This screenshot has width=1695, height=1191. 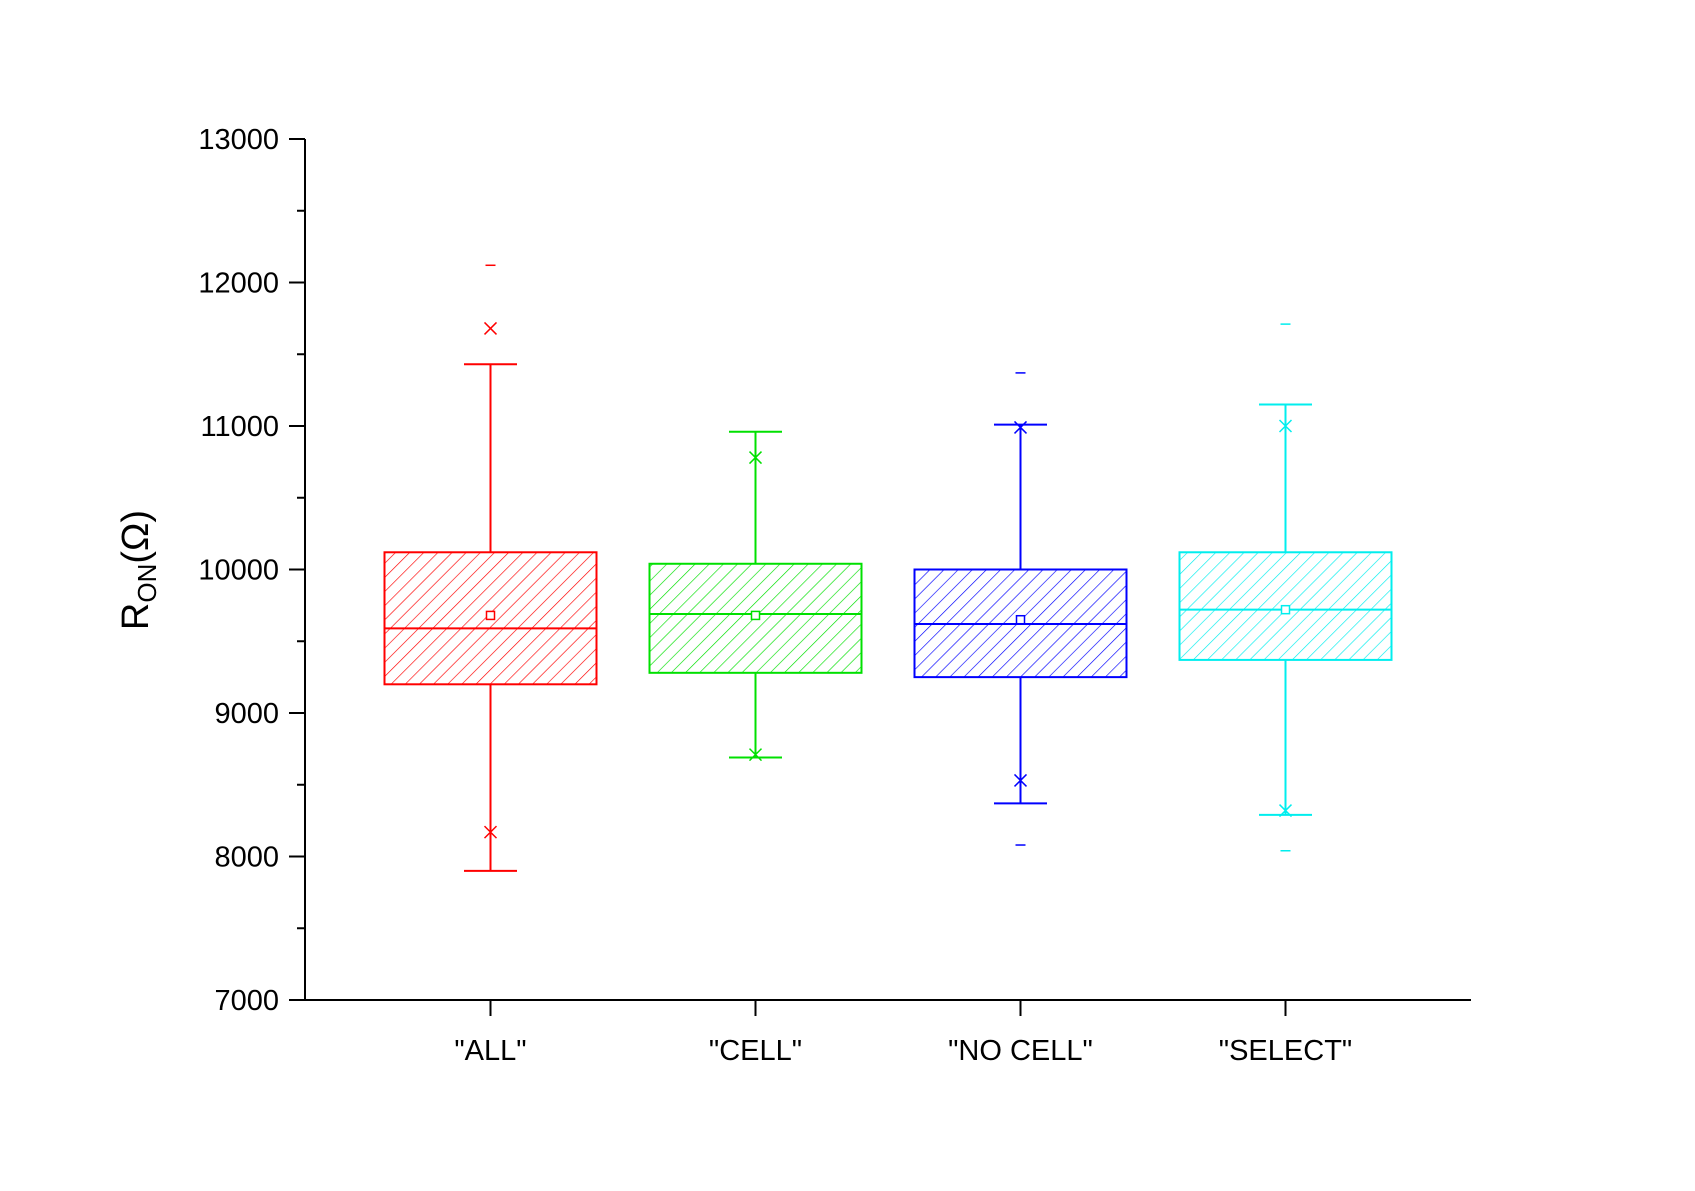 What do you see at coordinates (246, 714) in the screenshot?
I see `y-tick-label: 9000` at bounding box center [246, 714].